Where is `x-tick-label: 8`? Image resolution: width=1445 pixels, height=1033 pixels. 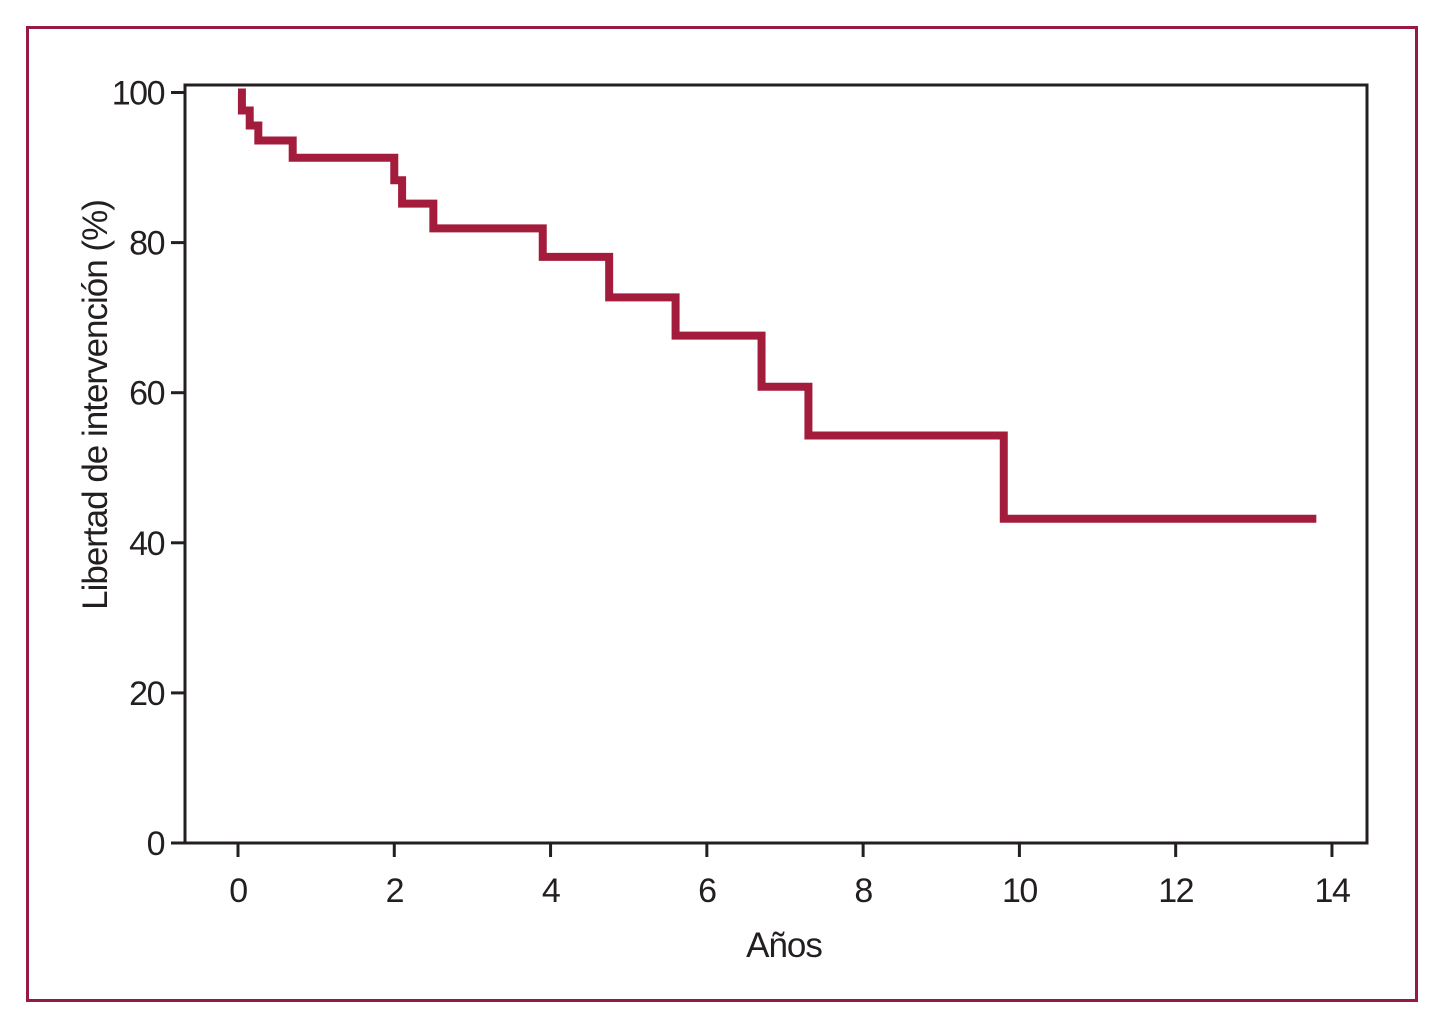
x-tick-label: 8 is located at coordinates (863, 891).